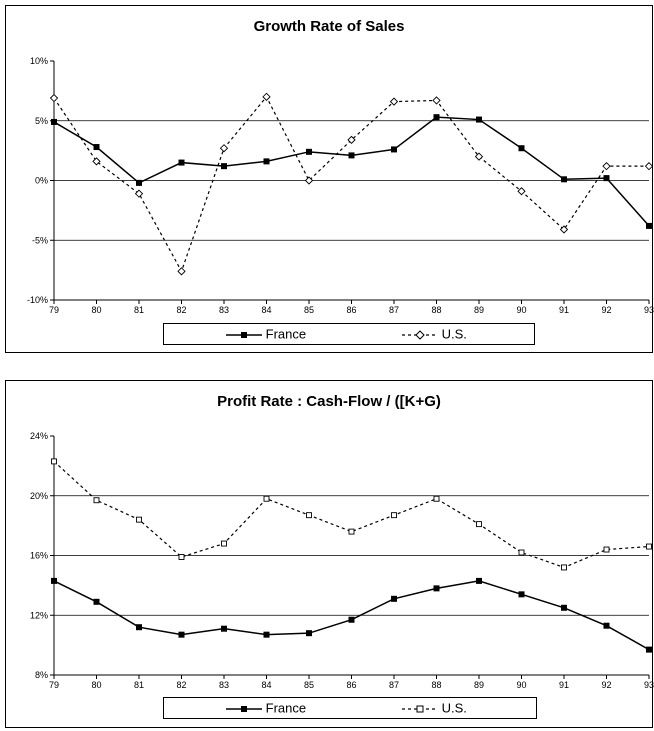 The width and height of the screenshot is (654, 731). What do you see at coordinates (351, 514) in the screenshot?
I see `series-line-us` at bounding box center [351, 514].